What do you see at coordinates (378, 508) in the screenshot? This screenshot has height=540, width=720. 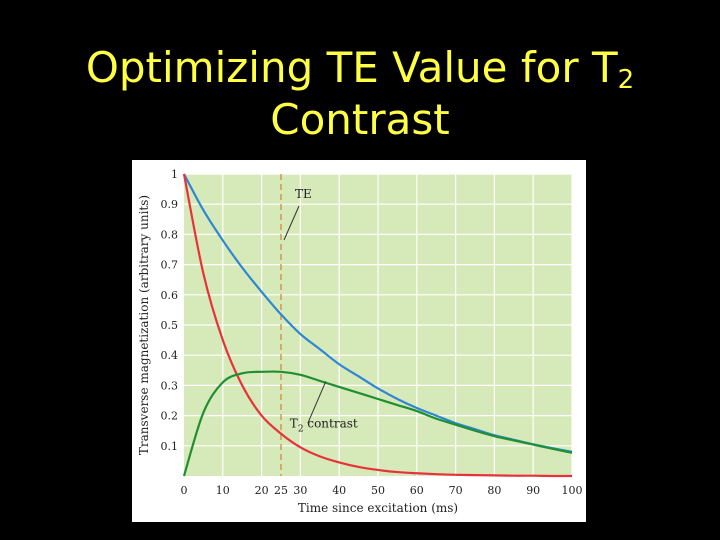 I see `x-axis-label: Time since excitation (ms)` at bounding box center [378, 508].